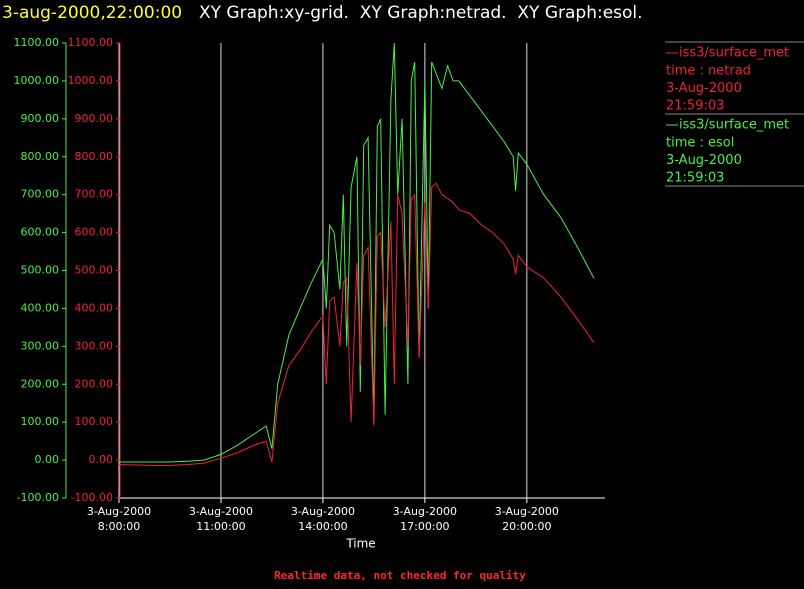  Describe the element at coordinates (360, 544) in the screenshot. I see `x-axis-label: Time` at that location.